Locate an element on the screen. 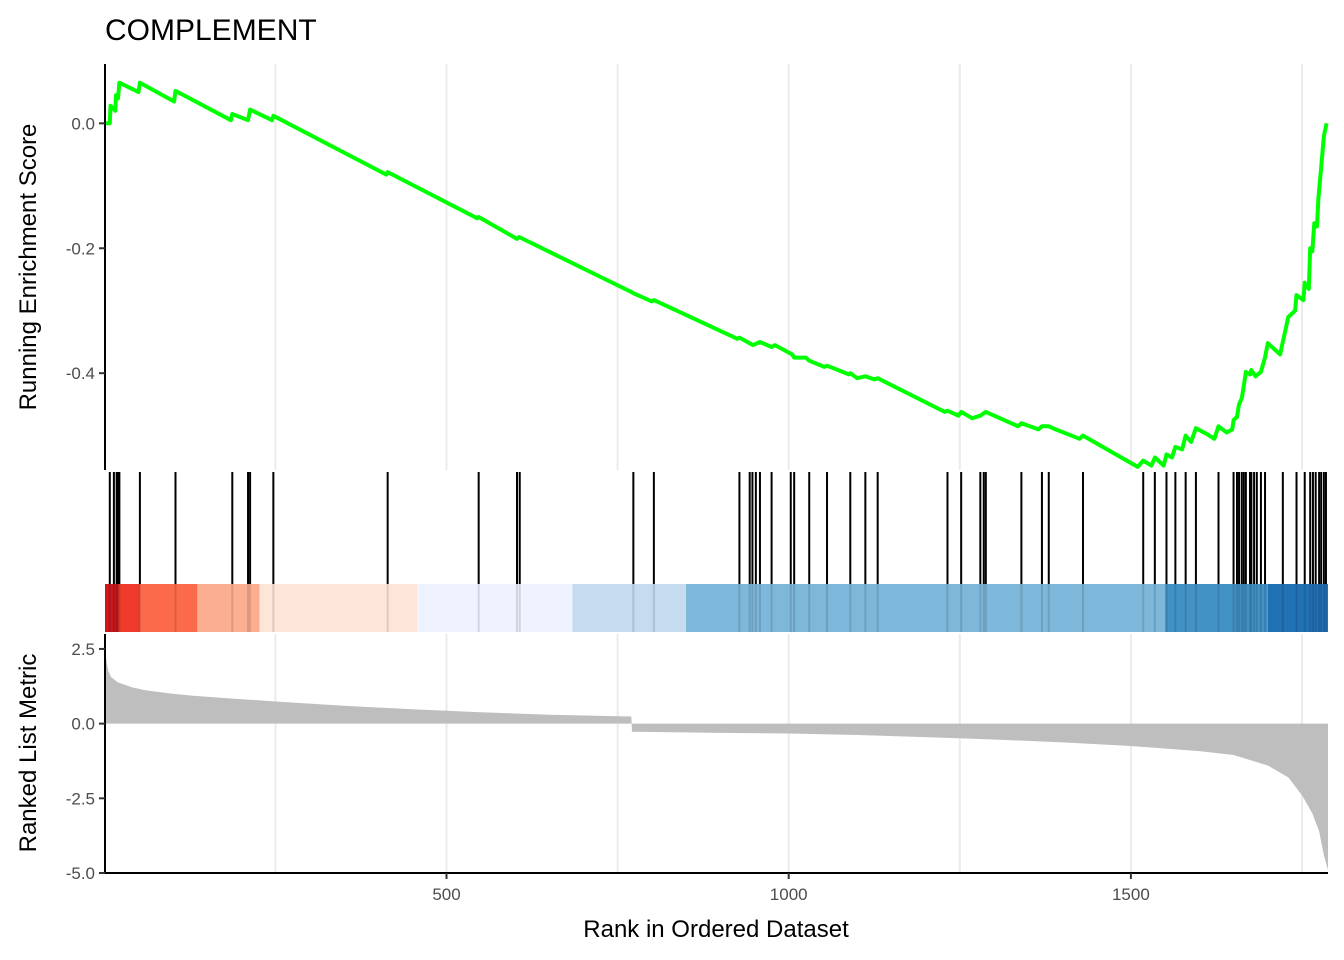  y-axis-title-top: Running Enrichment Score is located at coordinates (28, 267).